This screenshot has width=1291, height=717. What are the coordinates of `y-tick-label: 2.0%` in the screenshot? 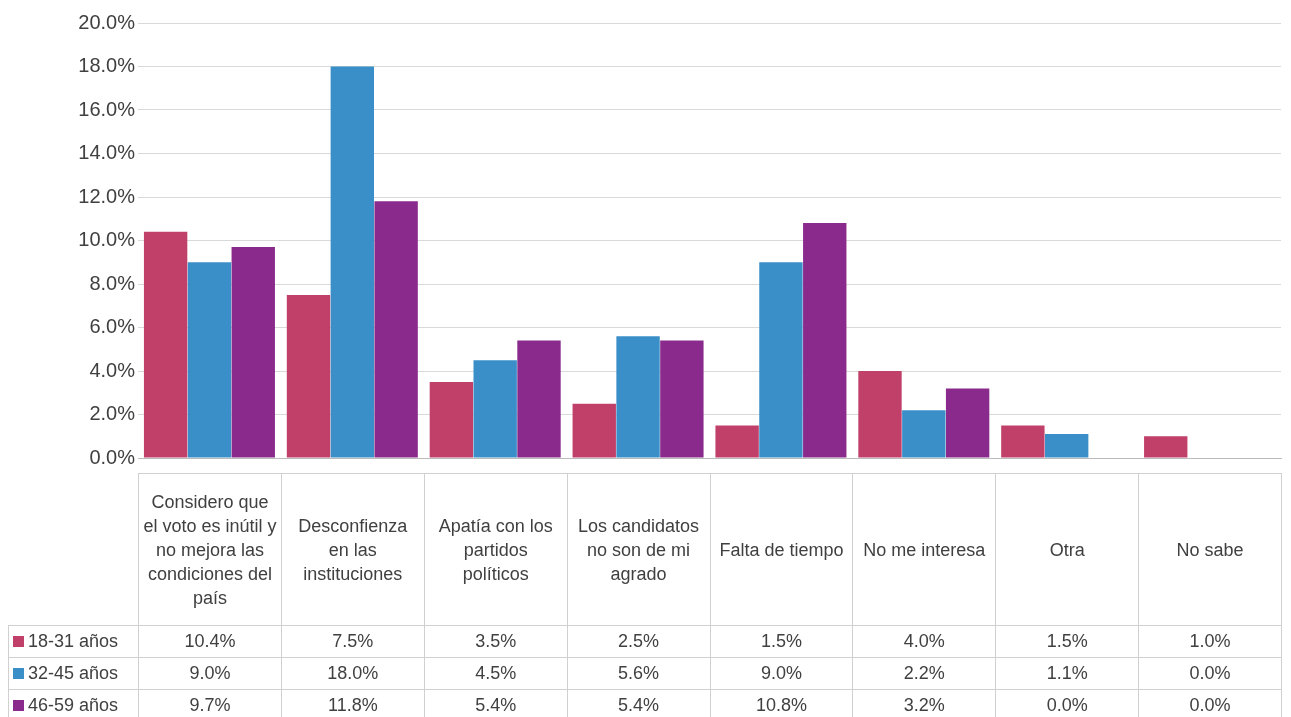 It's located at (112, 413).